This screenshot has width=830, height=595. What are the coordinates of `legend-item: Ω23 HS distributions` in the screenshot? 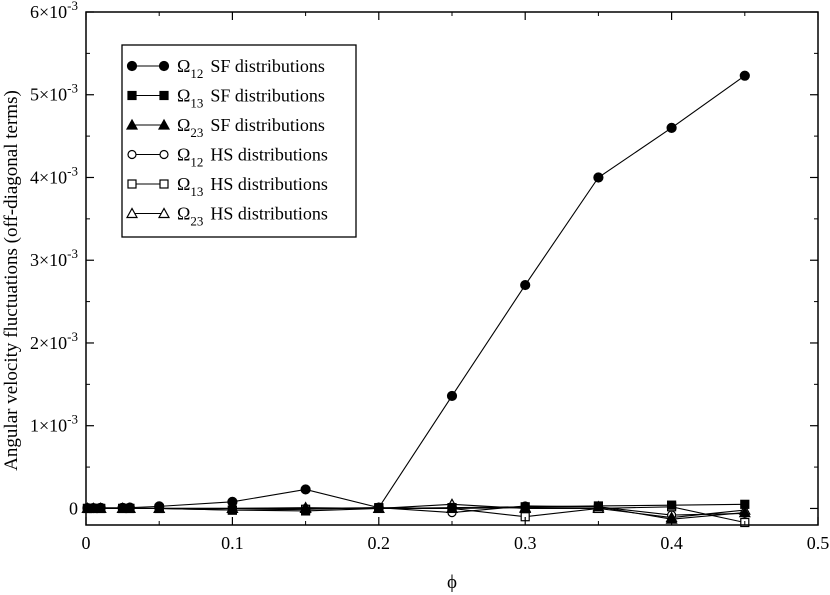 It's located at (226, 216).